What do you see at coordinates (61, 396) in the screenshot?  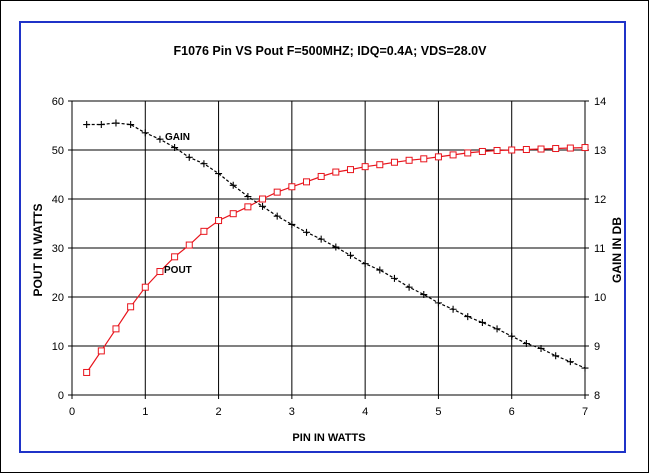 I see `y-left-tick-label: 0` at bounding box center [61, 396].